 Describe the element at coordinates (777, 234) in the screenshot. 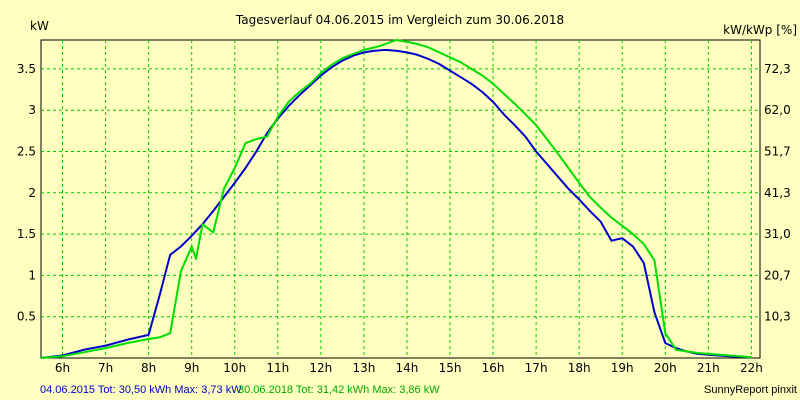

I see `y-tick-label-right: 31,0` at that location.